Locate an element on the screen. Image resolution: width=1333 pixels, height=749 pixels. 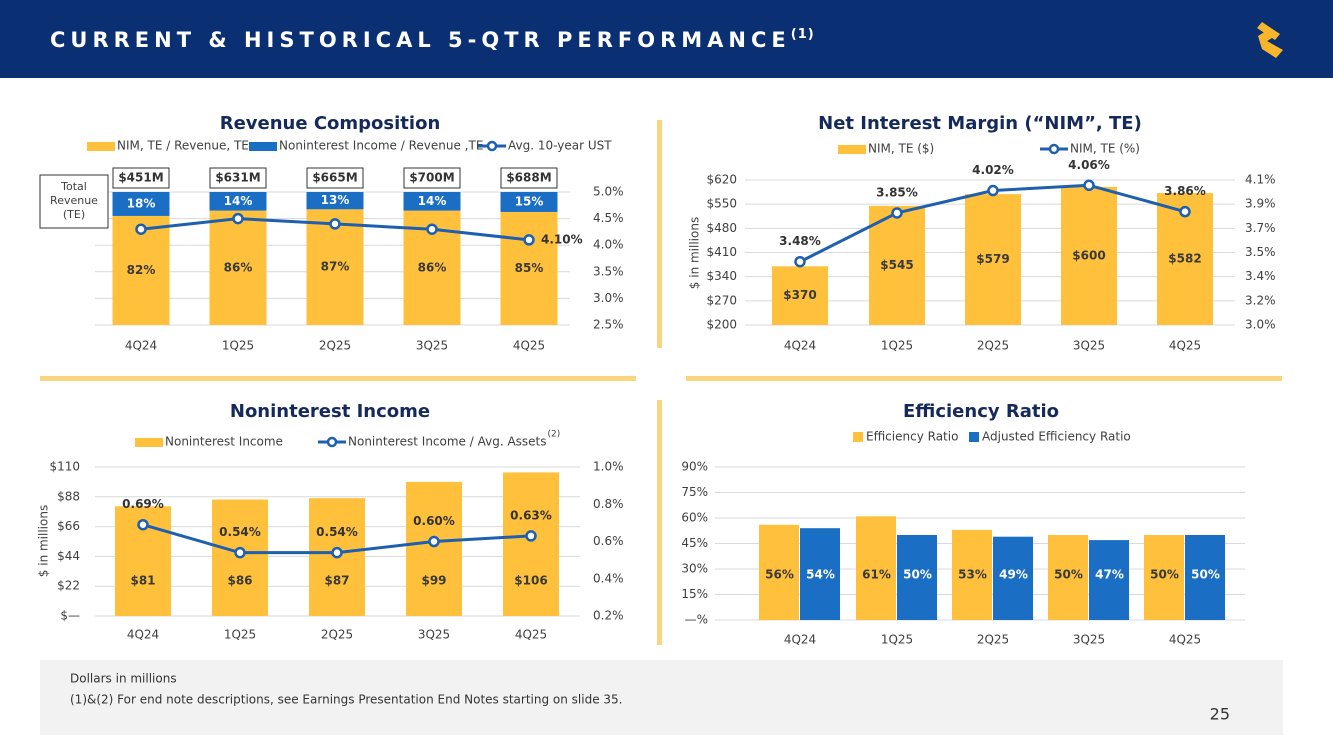
bar-label: 56% is located at coordinates (779, 575).